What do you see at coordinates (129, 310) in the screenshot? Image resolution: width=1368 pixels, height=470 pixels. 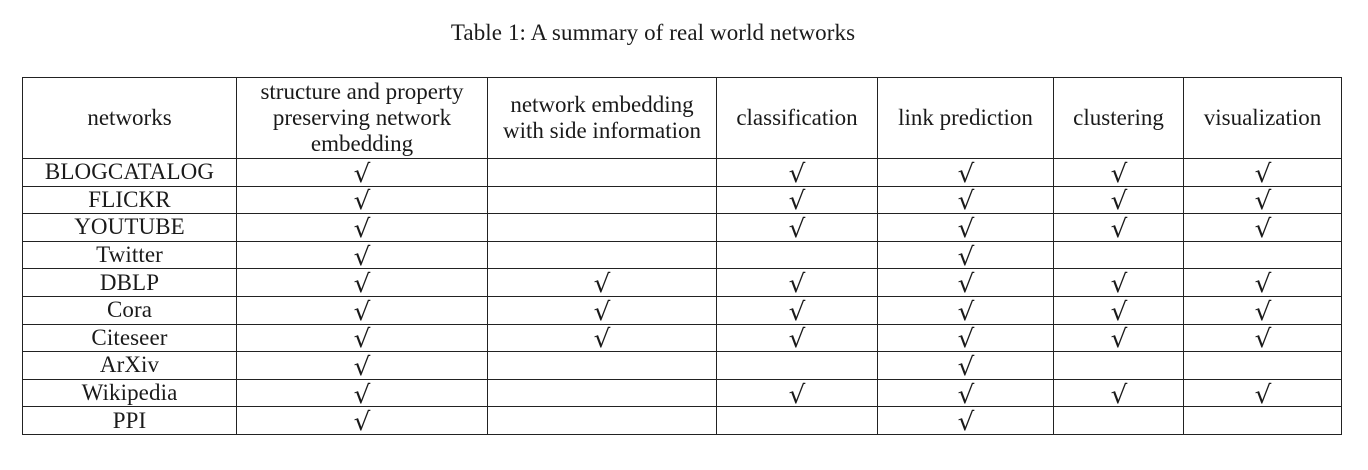 I see `network-name-cell: Cora` at bounding box center [129, 310].